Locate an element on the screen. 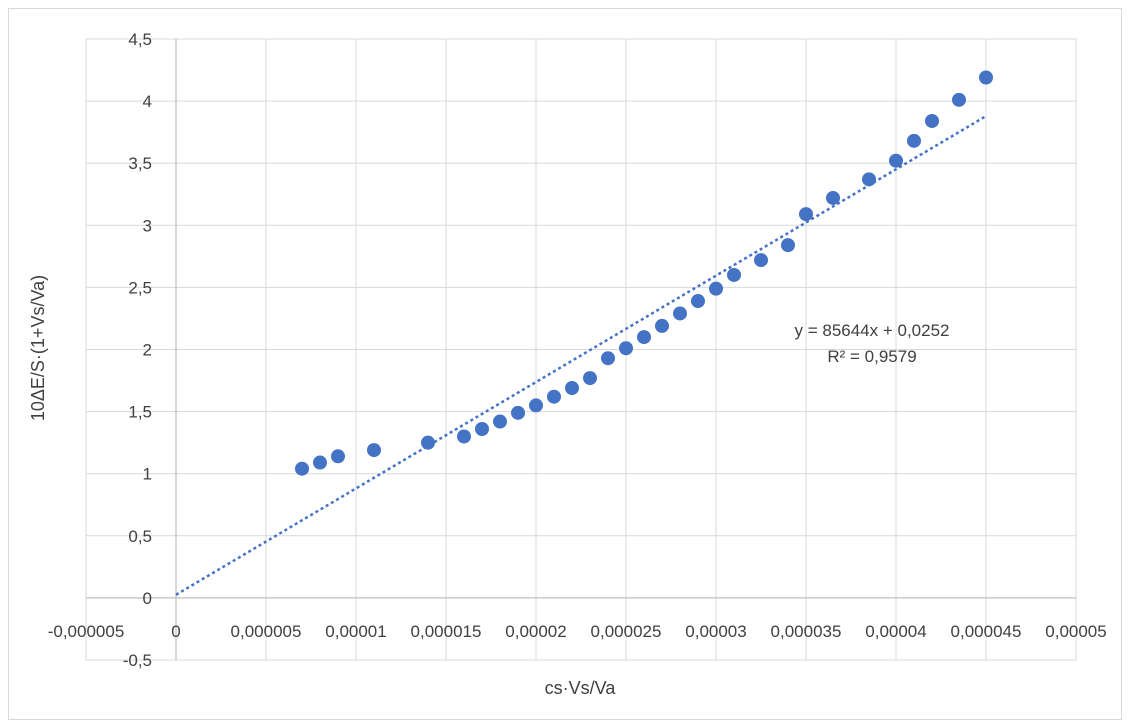 The image size is (1130, 728). y-tick-label: 2 is located at coordinates (147, 350).